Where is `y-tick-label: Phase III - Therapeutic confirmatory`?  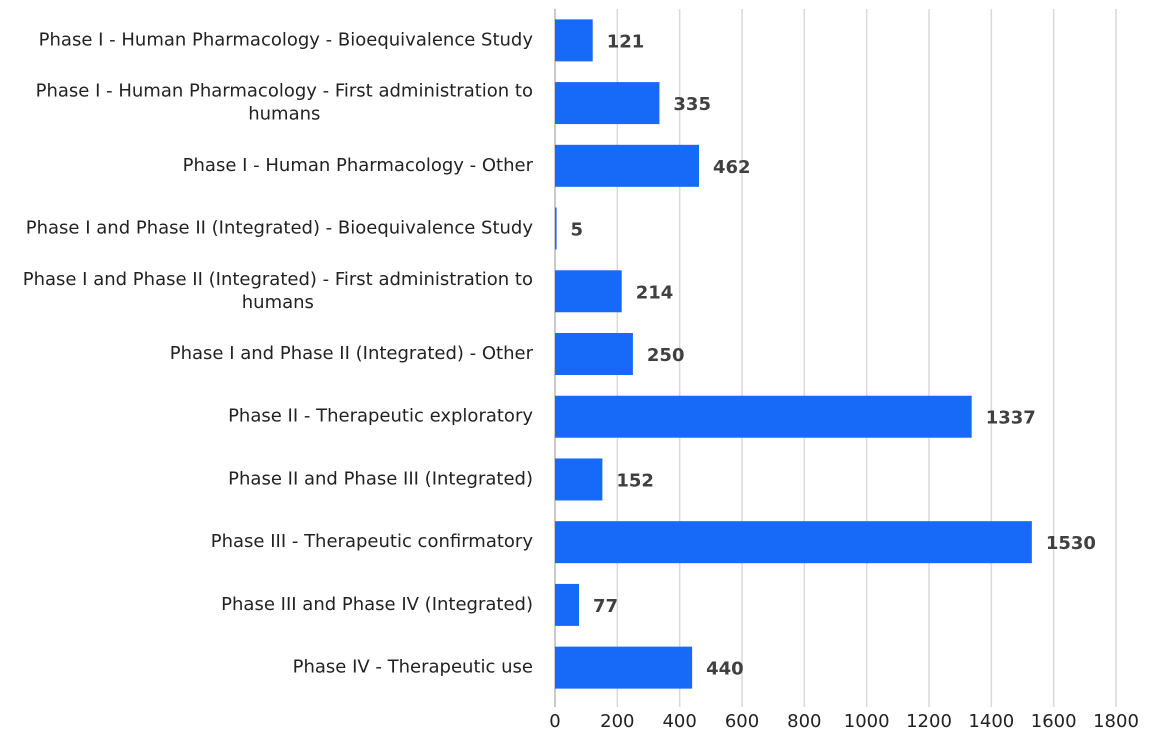 y-tick-label: Phase III - Therapeutic confirmatory is located at coordinates (372, 541).